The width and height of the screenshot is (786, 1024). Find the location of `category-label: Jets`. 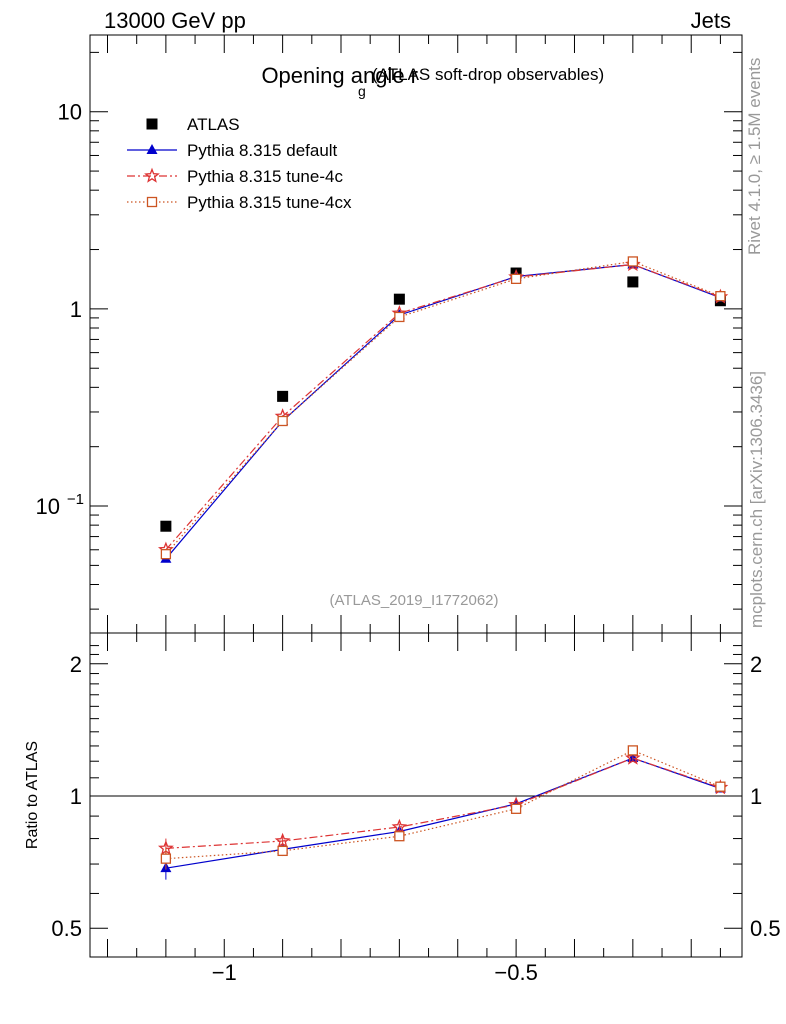

category-label: Jets is located at coordinates (710, 20).